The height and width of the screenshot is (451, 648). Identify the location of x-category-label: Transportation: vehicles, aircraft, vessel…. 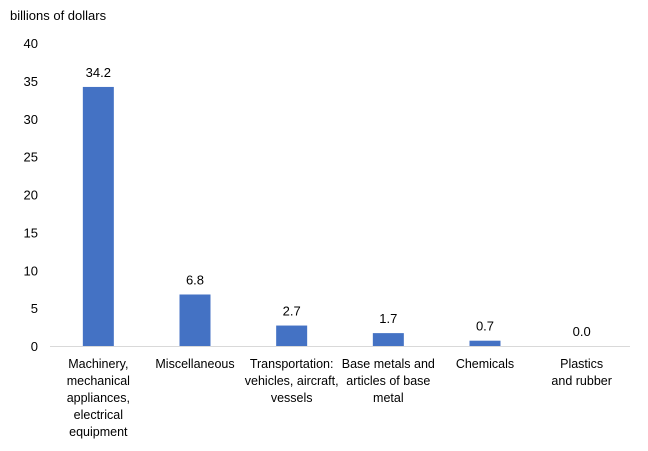
(292, 381).